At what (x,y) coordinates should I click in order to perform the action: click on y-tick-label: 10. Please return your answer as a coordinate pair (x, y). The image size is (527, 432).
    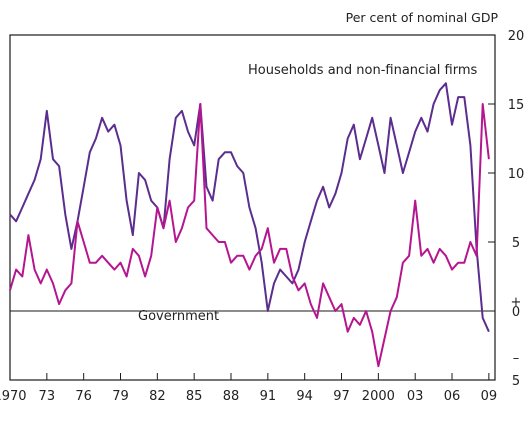
    Looking at the image, I should click on (516, 174).